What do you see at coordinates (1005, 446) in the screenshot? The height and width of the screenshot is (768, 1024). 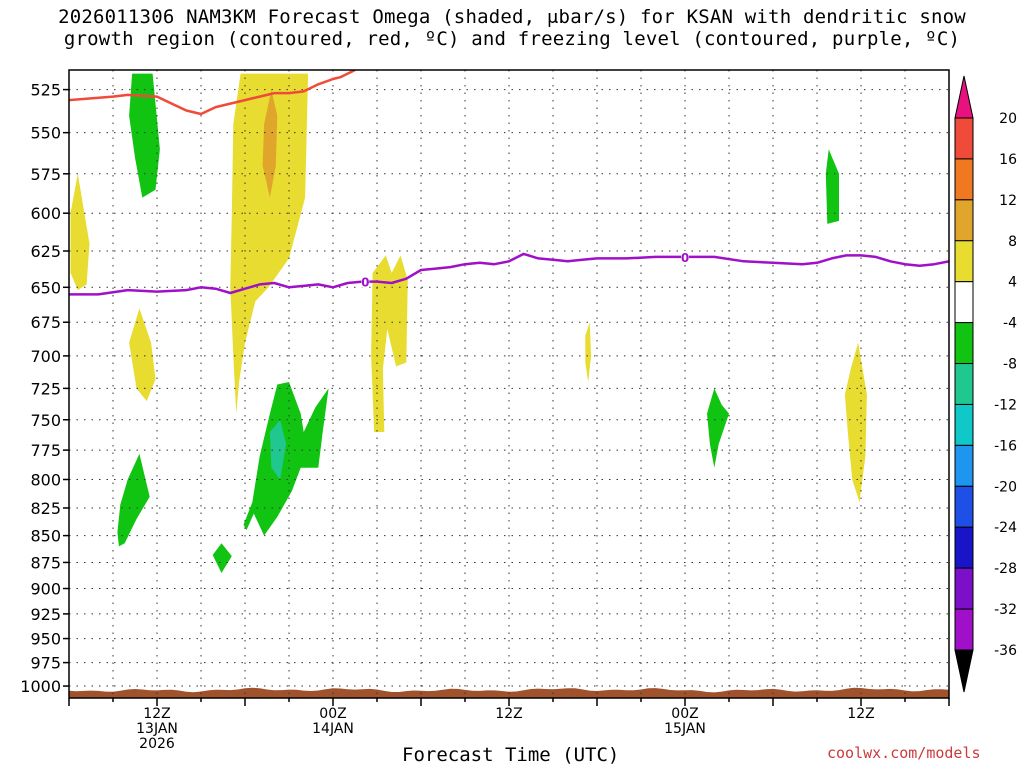 I see `colorbar-label: -16` at bounding box center [1005, 446].